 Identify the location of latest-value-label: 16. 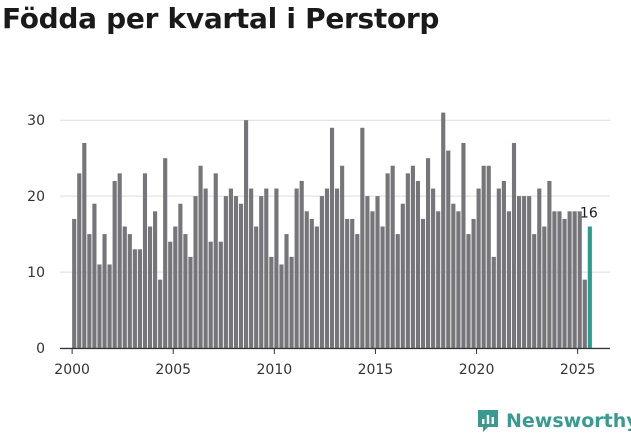
(589, 214).